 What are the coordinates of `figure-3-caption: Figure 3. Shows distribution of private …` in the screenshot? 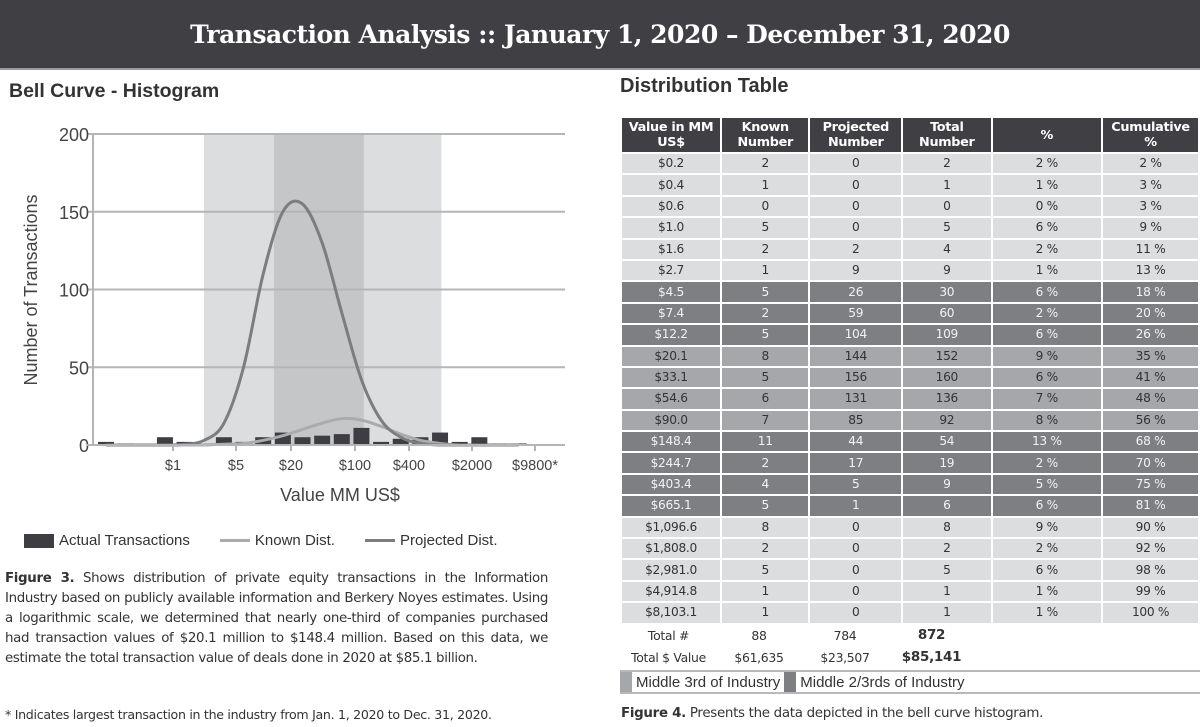 It's located at (276, 619).